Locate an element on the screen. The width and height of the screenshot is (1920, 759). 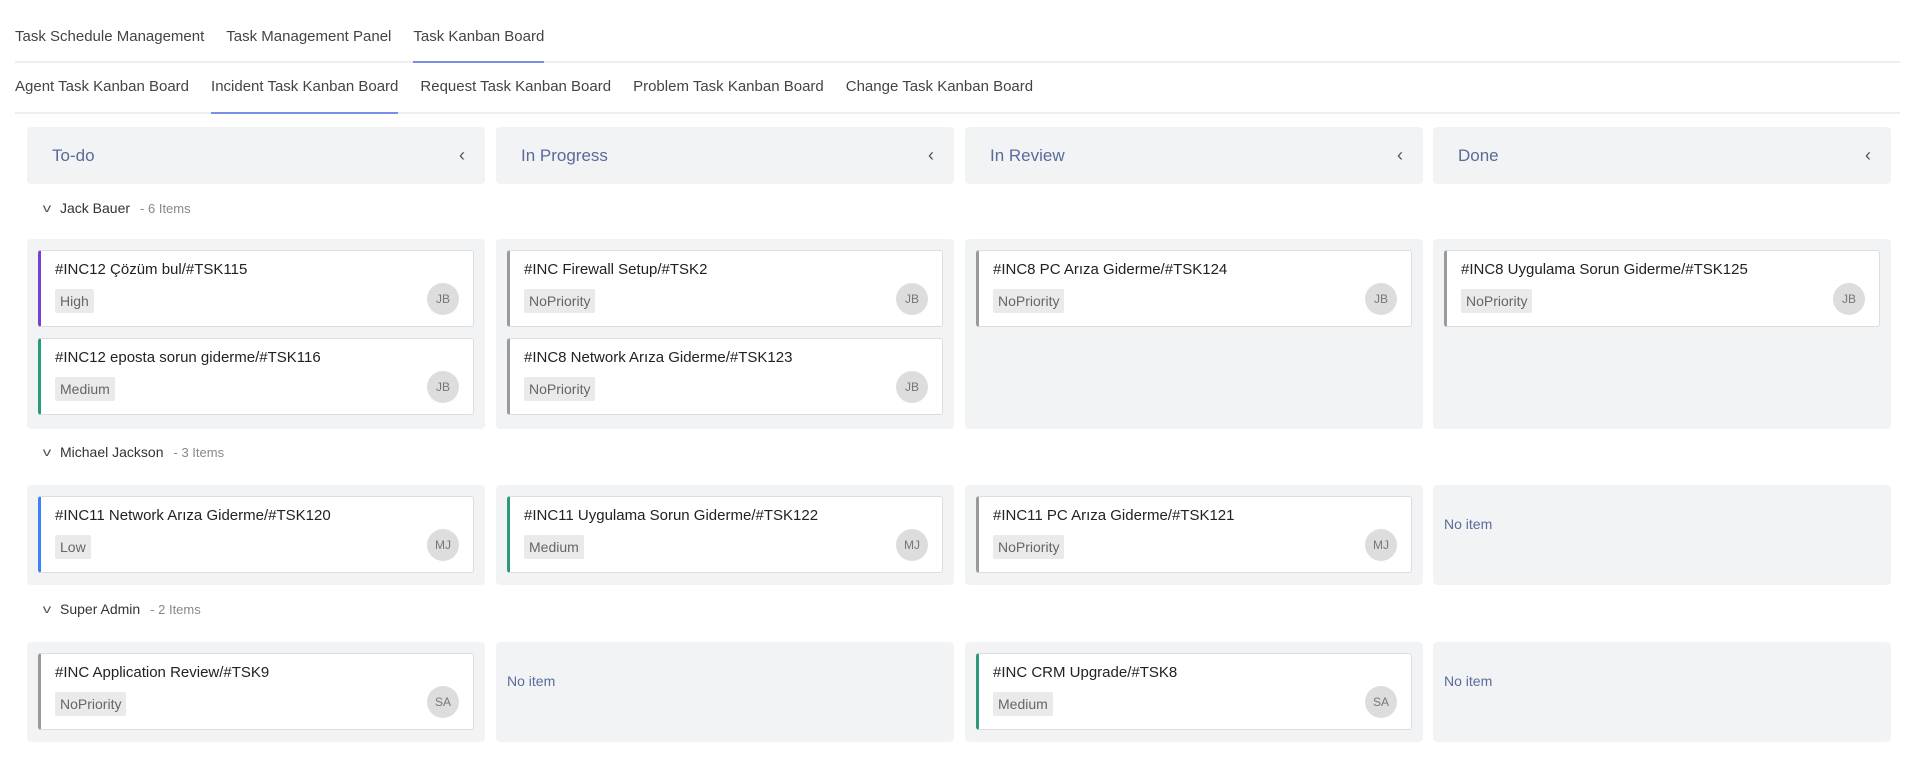
task-title: #INC11 PC Arıza Giderme/#TSK121 is located at coordinates (1114, 515).